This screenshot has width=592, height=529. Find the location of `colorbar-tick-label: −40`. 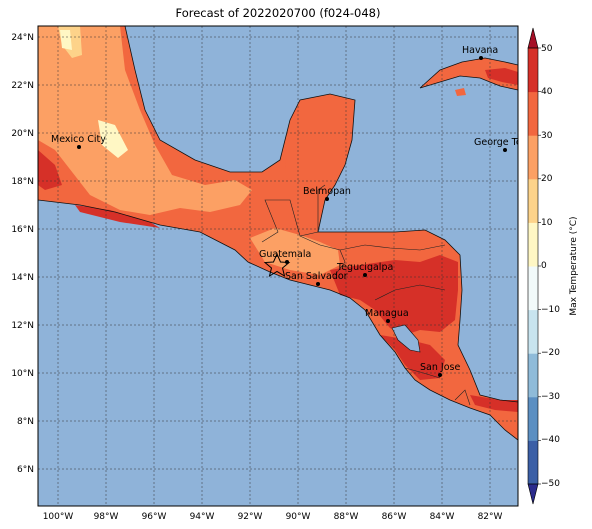

colorbar-tick-label: −40 is located at coordinates (550, 440).